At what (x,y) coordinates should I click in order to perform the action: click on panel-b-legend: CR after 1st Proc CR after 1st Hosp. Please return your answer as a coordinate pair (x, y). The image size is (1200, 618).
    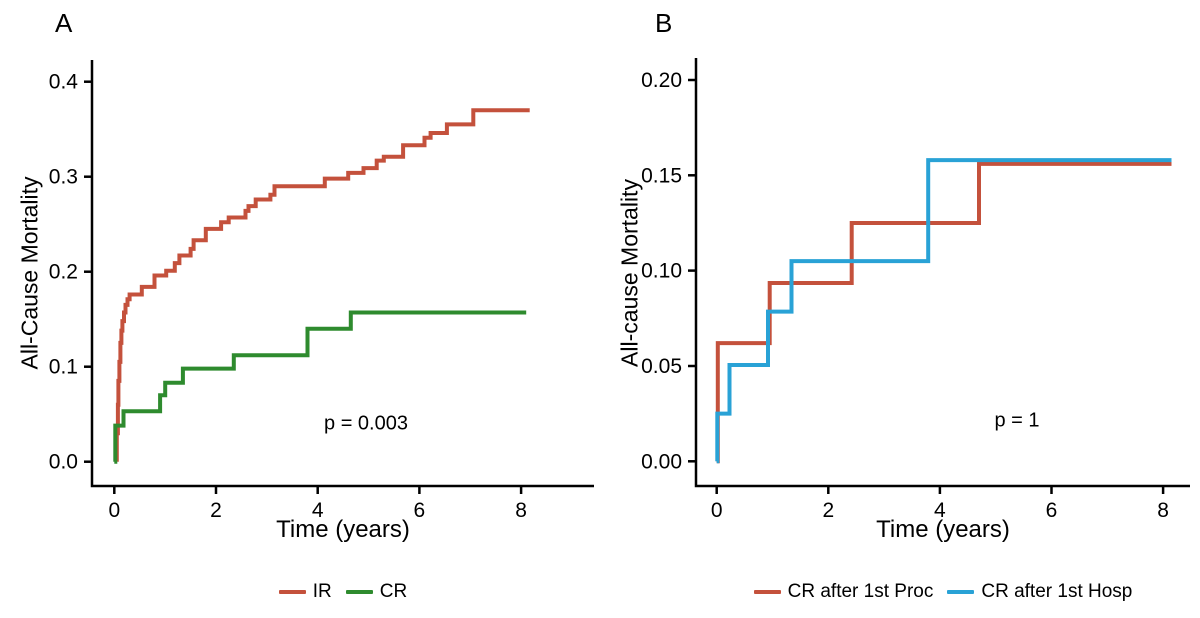
    Looking at the image, I should click on (943, 592).